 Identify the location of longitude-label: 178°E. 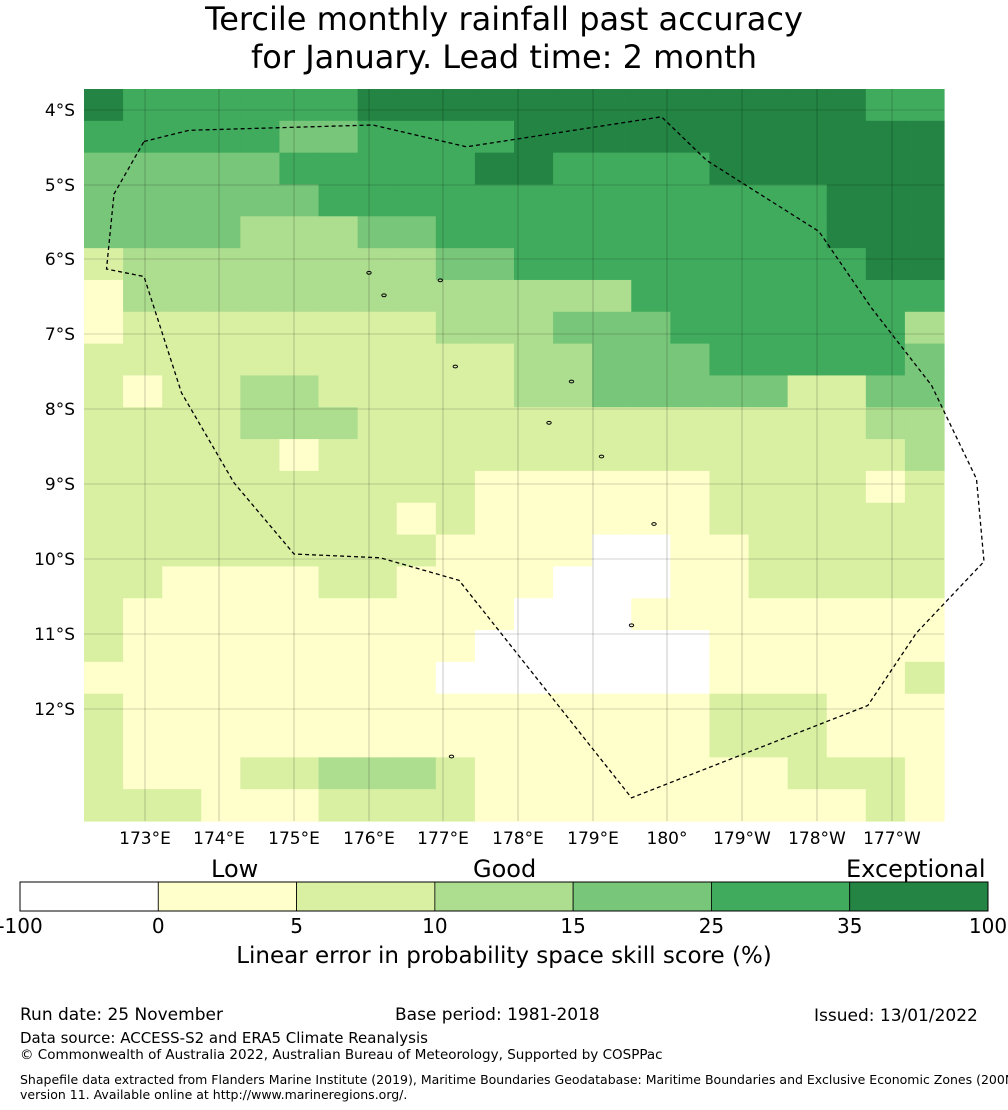
(518, 839).